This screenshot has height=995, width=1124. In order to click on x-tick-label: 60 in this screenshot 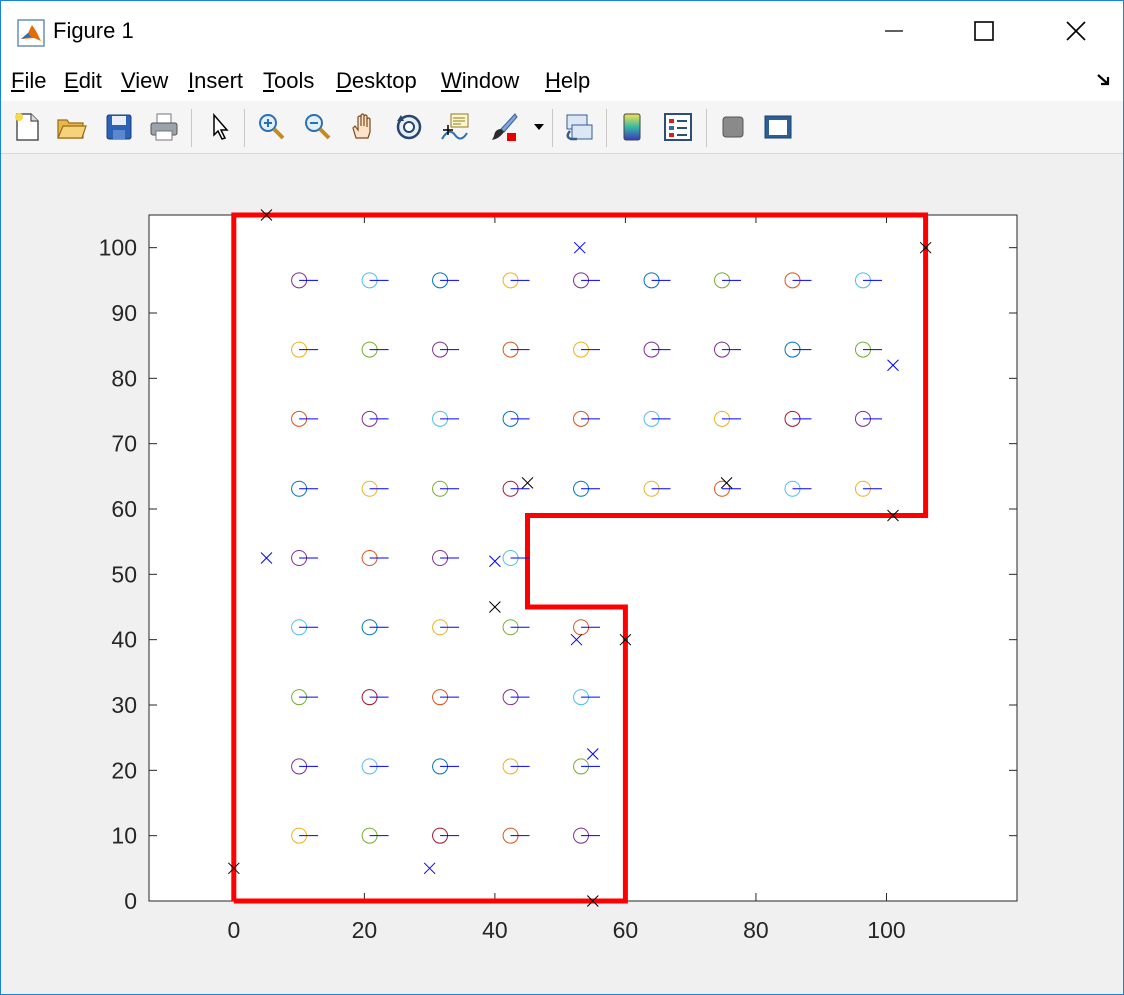, I will do `click(626, 930)`.